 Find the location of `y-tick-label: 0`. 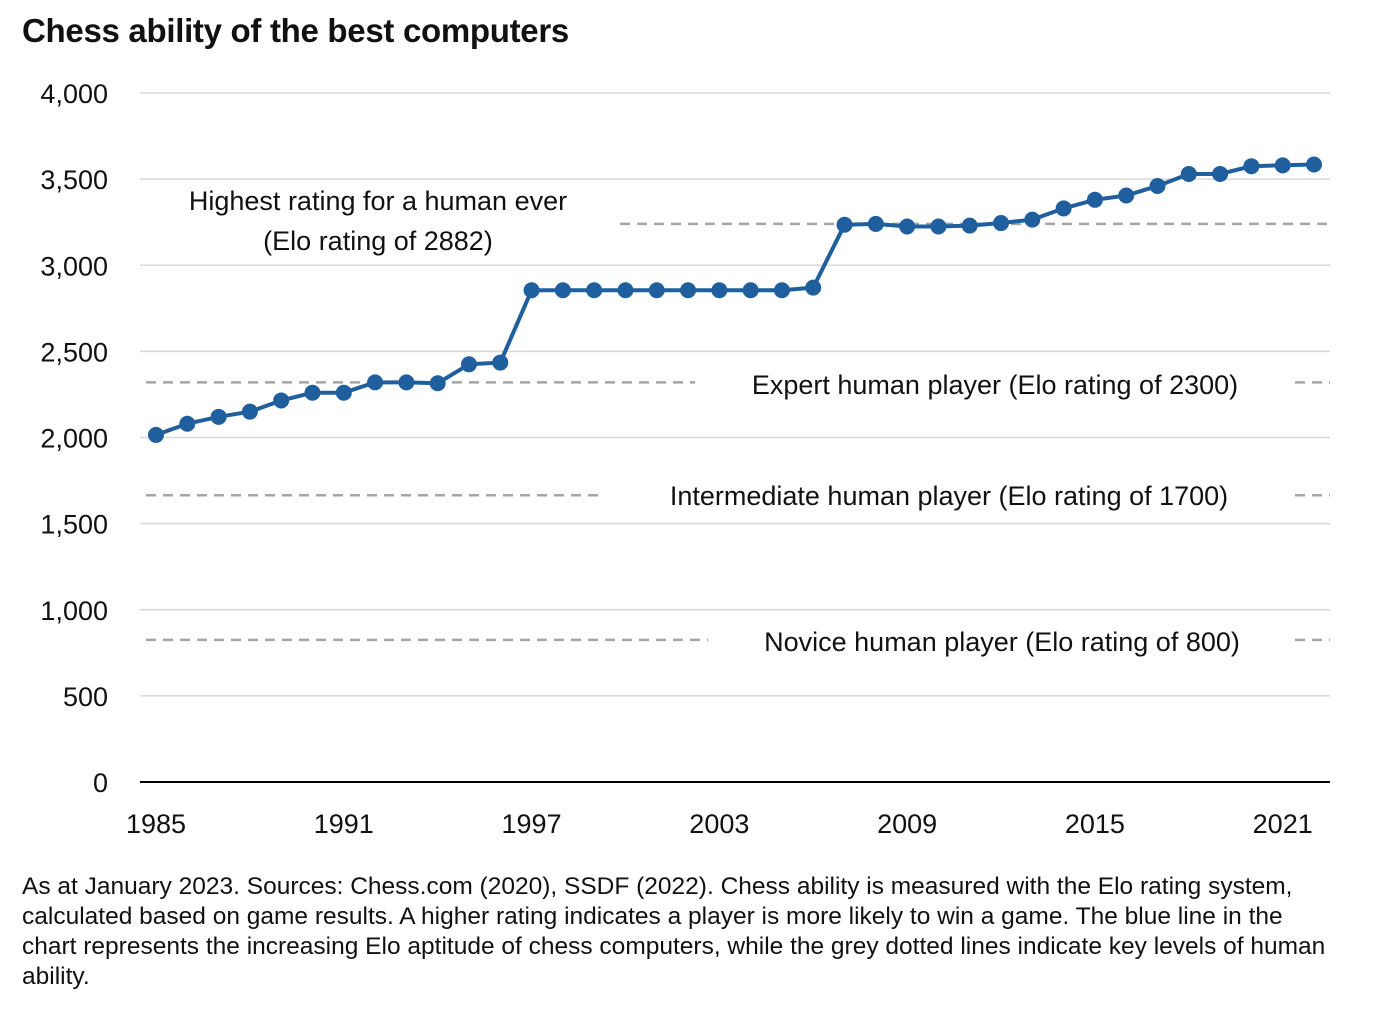

y-tick-label: 0 is located at coordinates (100, 783).